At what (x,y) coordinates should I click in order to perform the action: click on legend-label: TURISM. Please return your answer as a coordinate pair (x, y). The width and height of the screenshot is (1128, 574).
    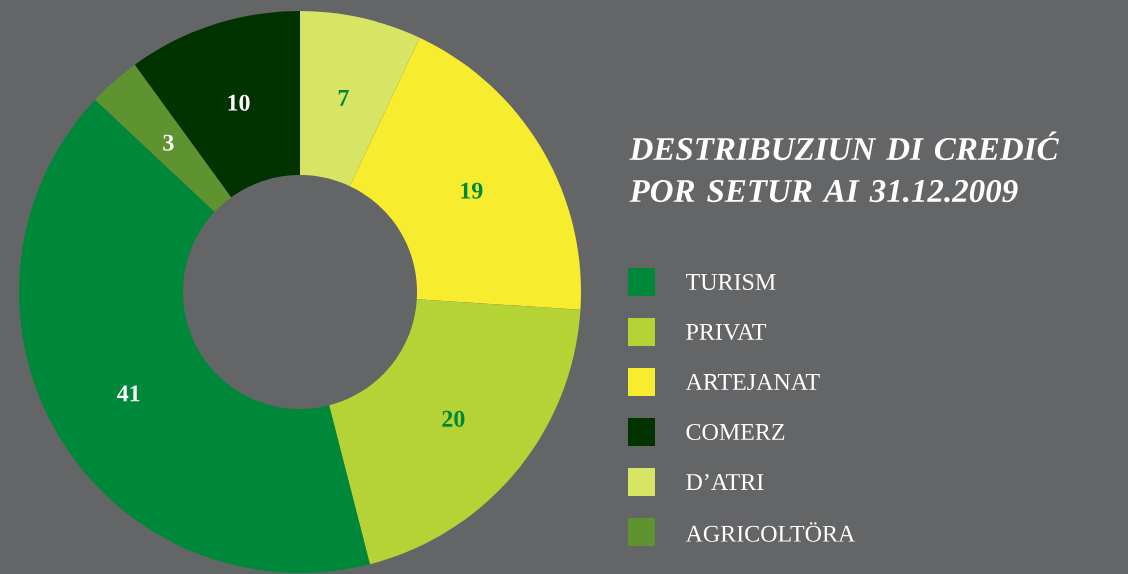
    Looking at the image, I should click on (730, 282).